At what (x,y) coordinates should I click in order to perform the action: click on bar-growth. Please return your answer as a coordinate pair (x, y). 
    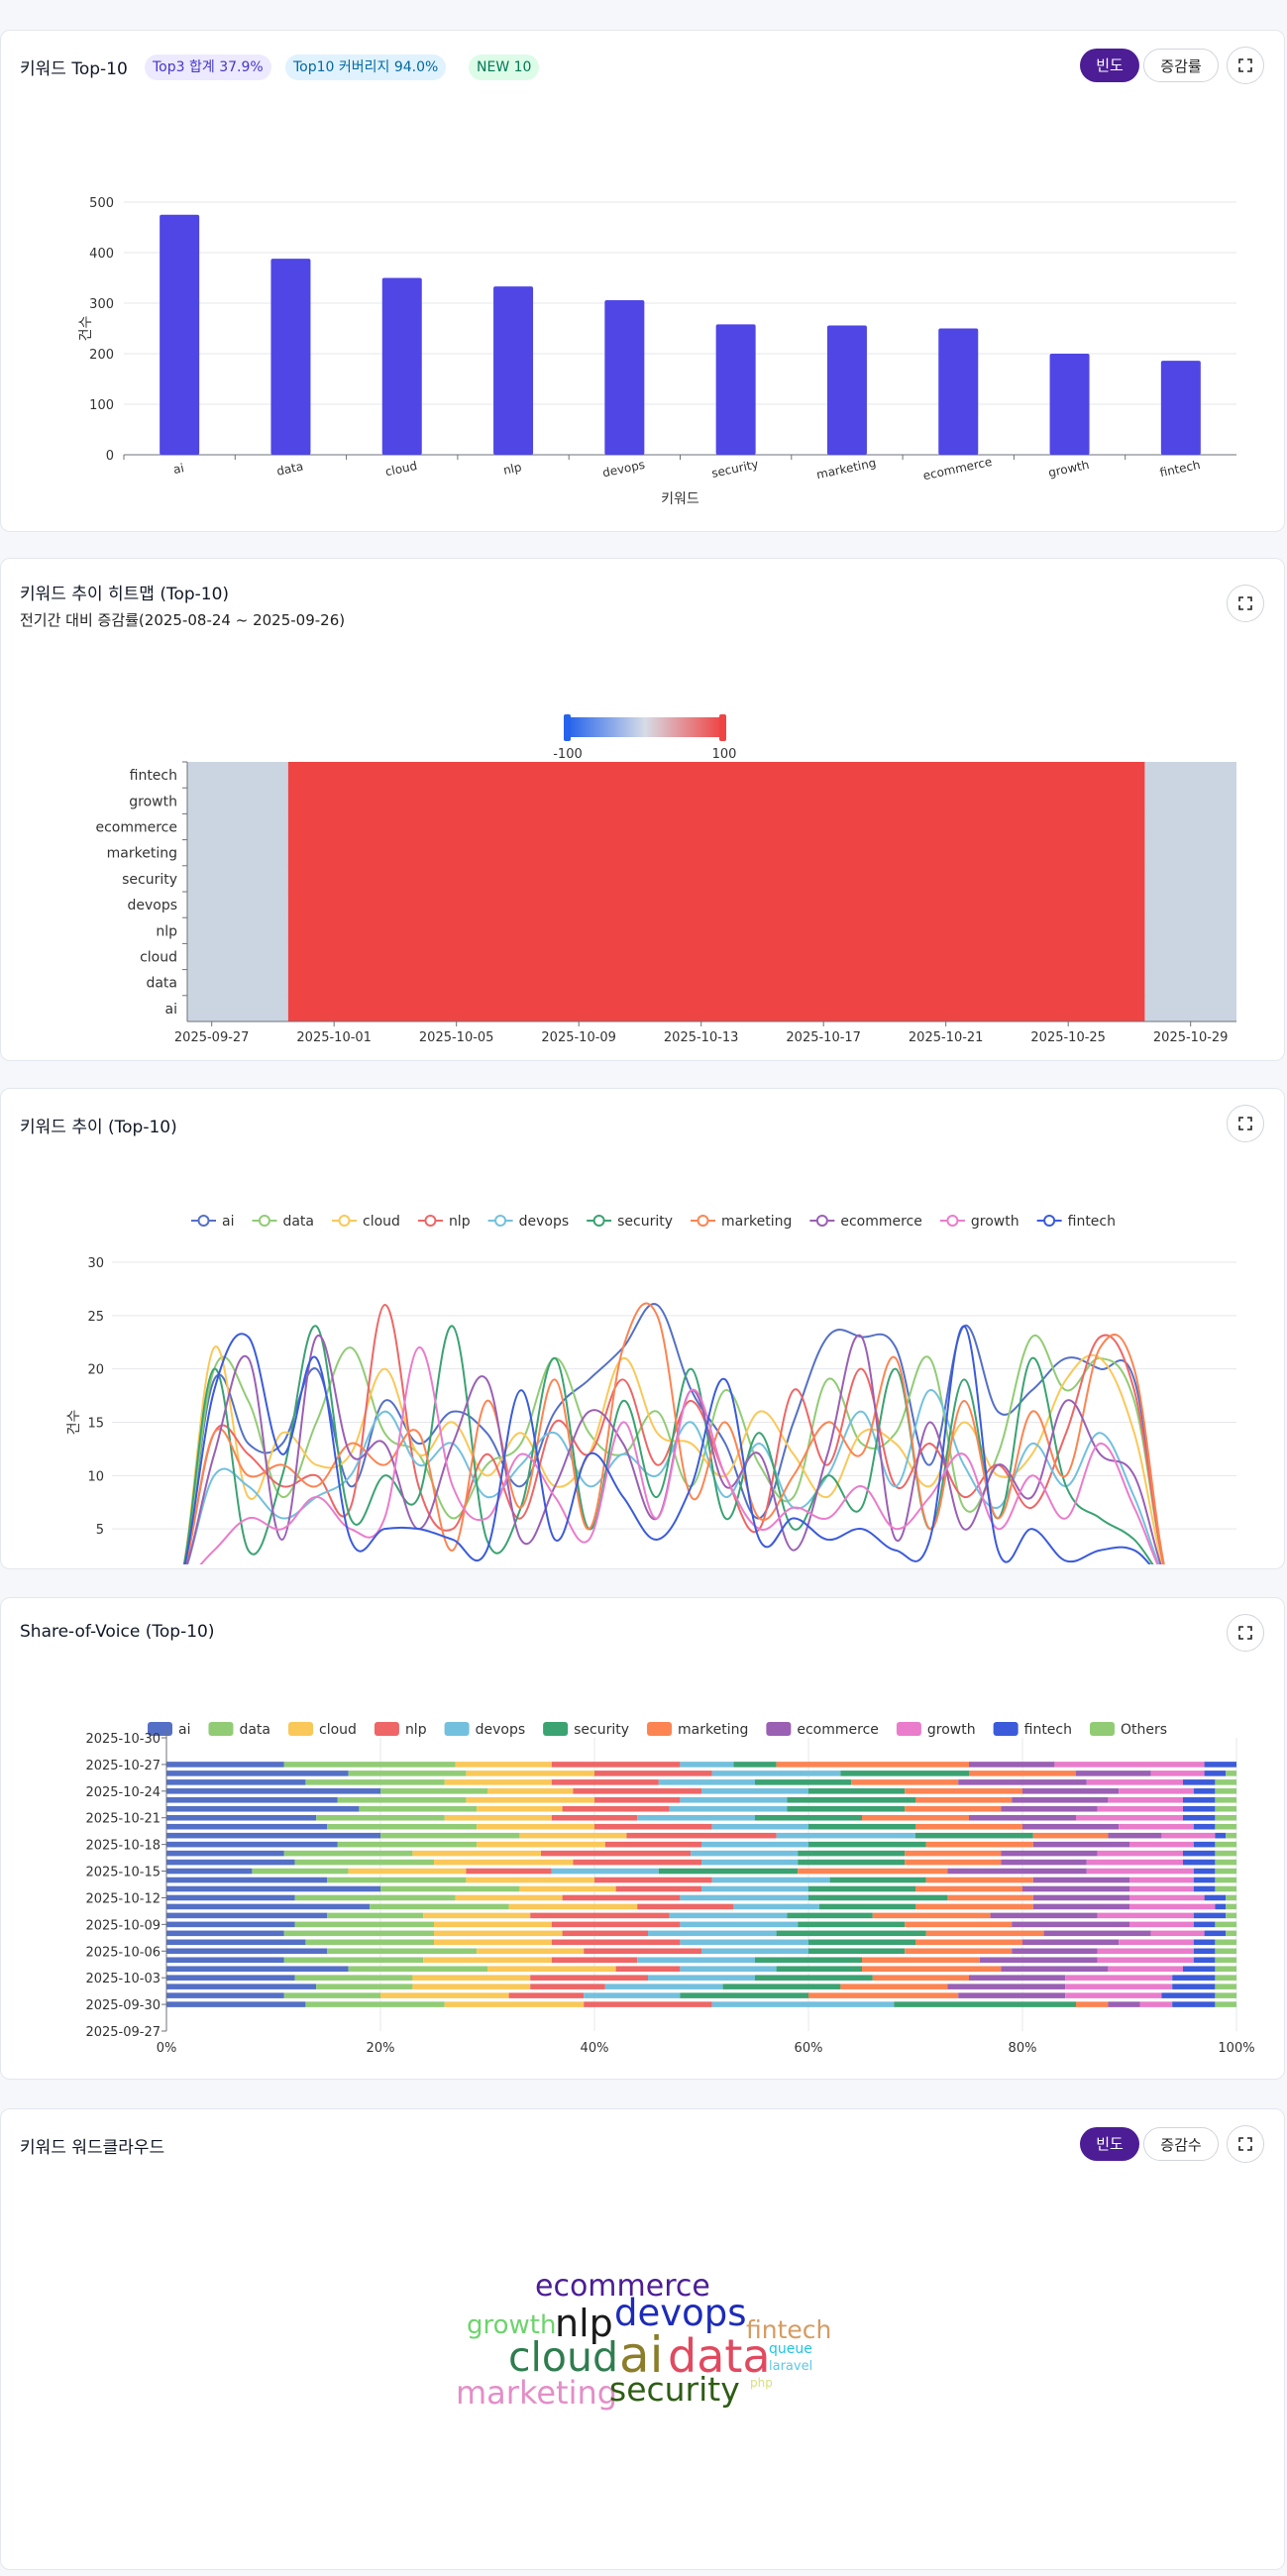
    Looking at the image, I should click on (1069, 405).